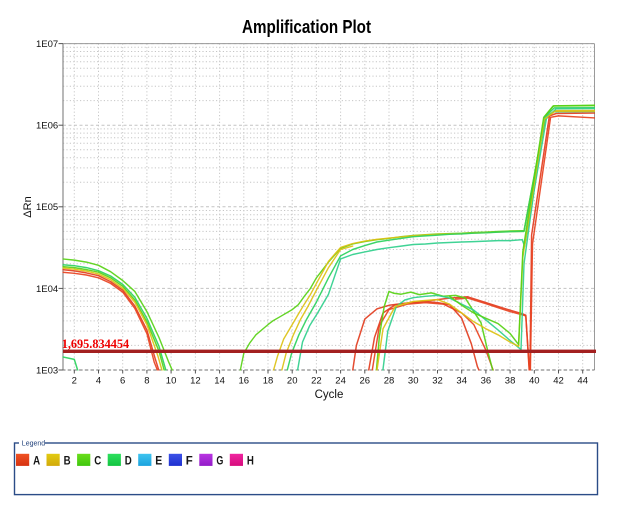 The image size is (619, 515). Describe the element at coordinates (306, 27) in the screenshot. I see `svg-text: Amplification Plot` at that location.